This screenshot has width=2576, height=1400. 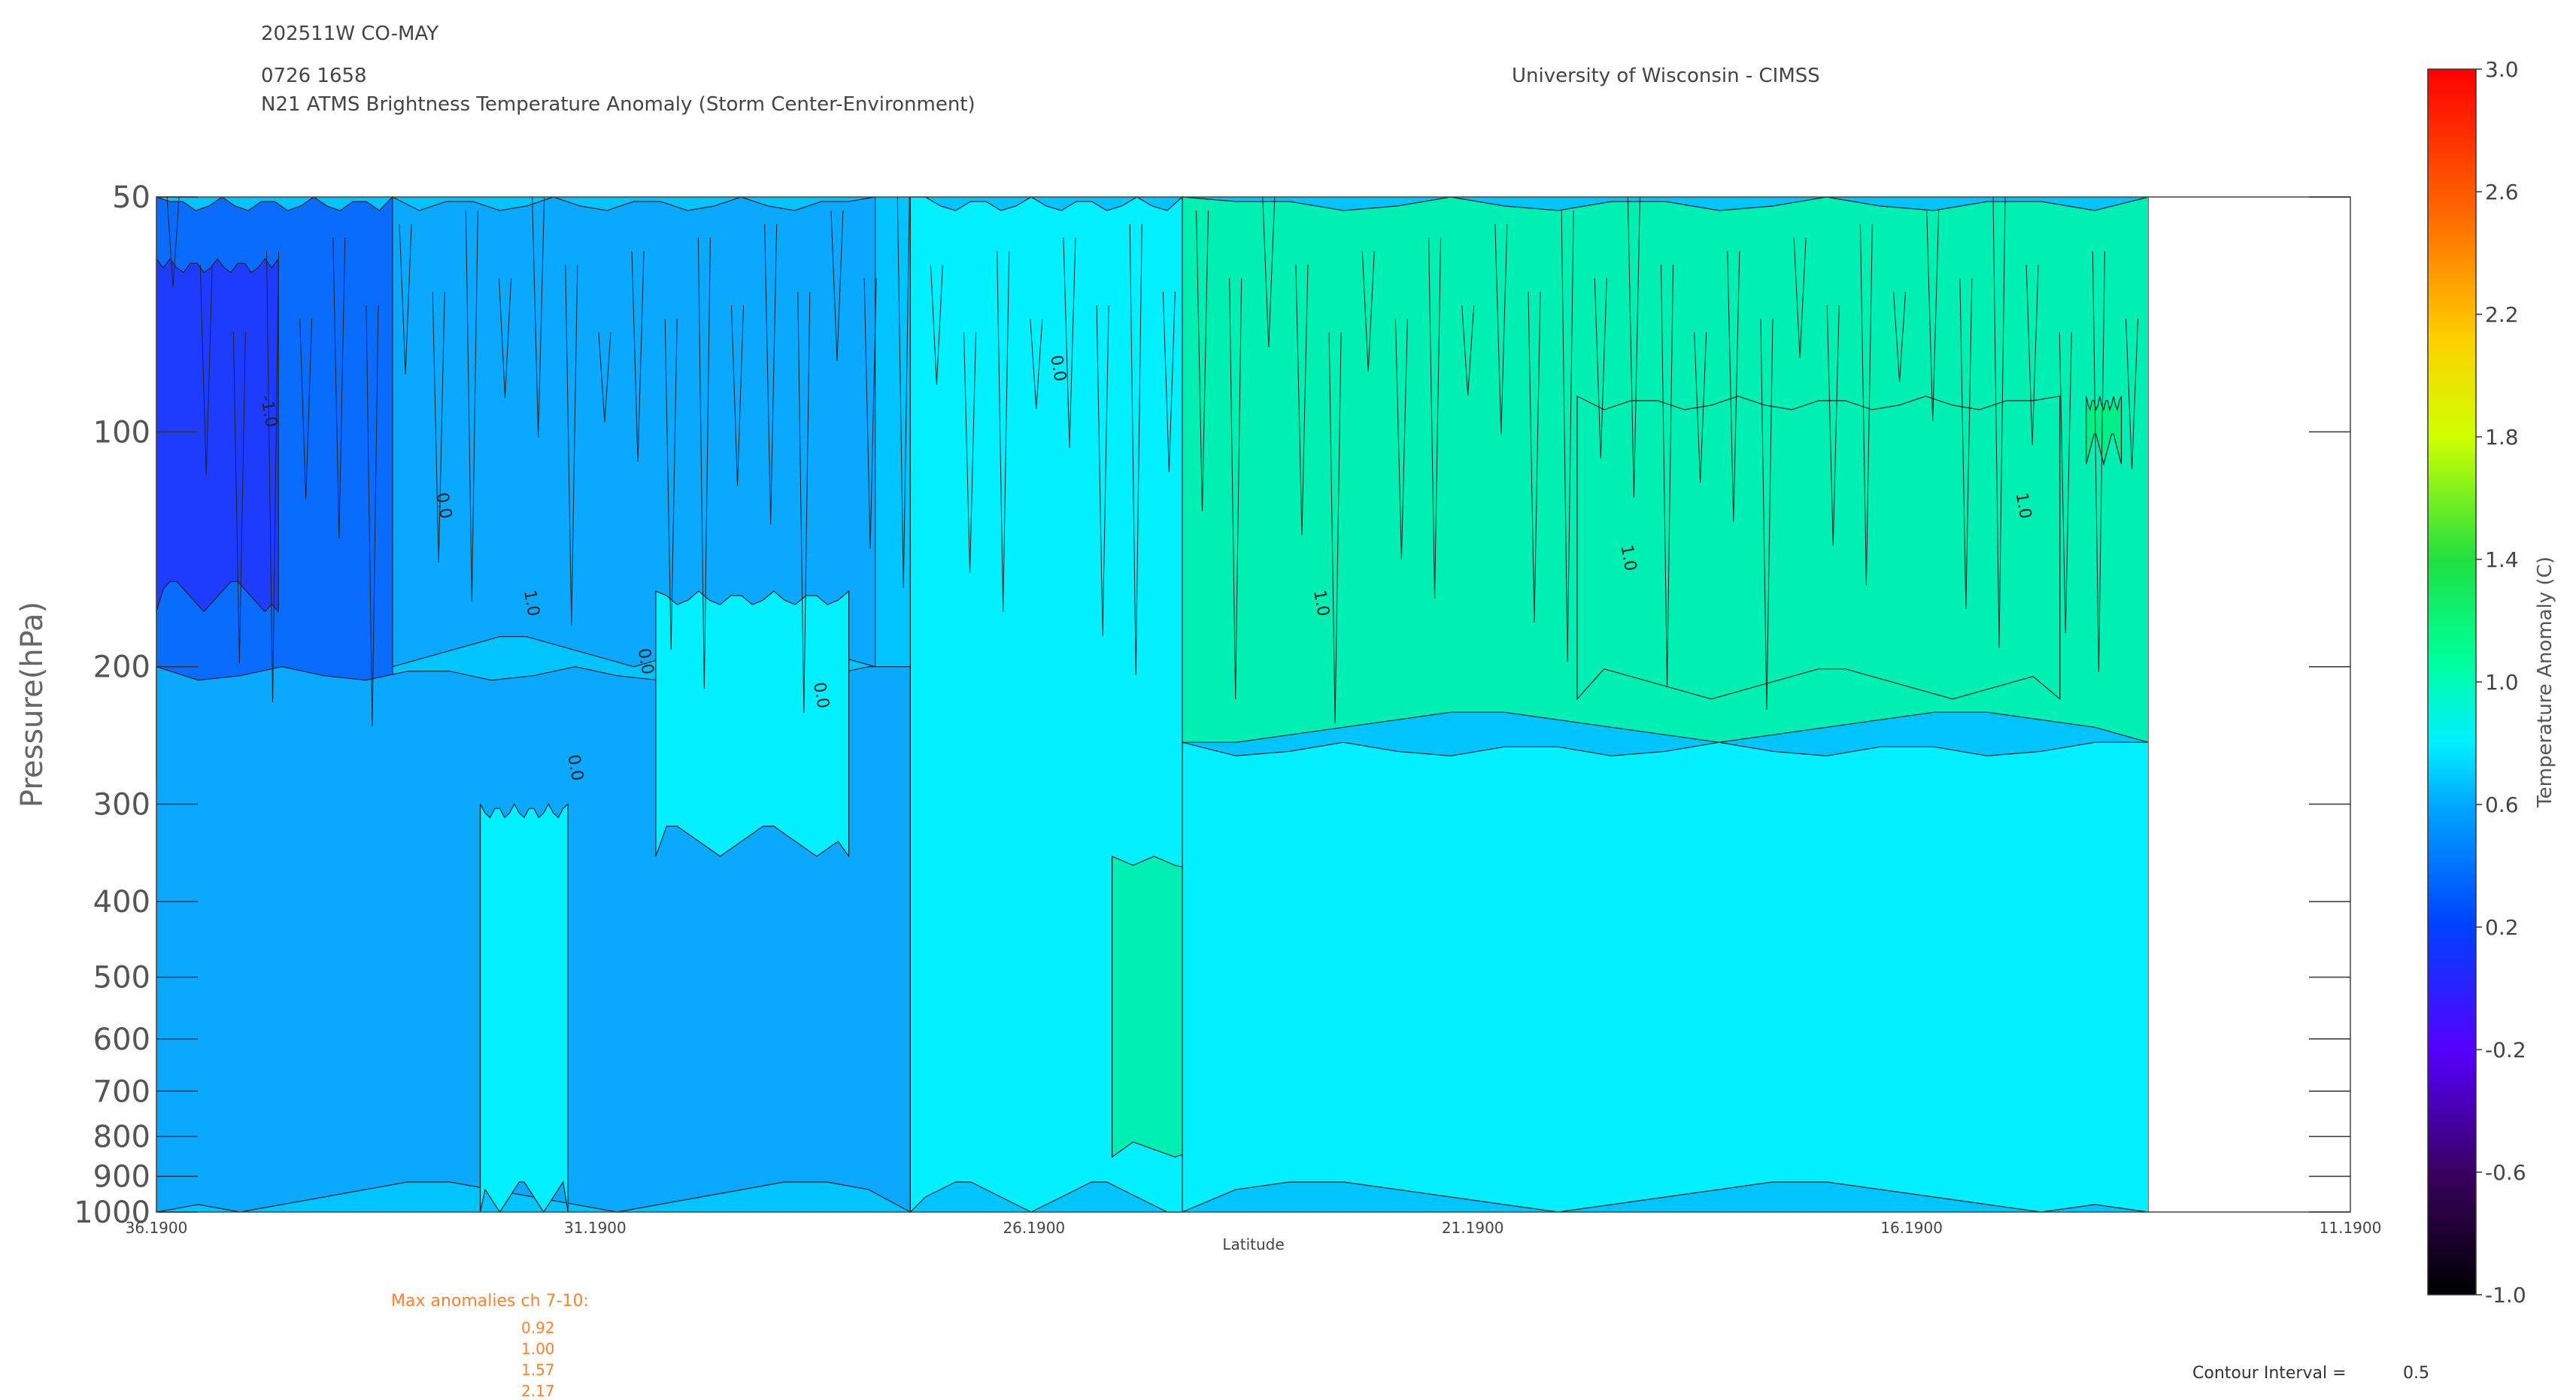 I want to click on x-tick-label: 31.1900, so click(x=595, y=1228).